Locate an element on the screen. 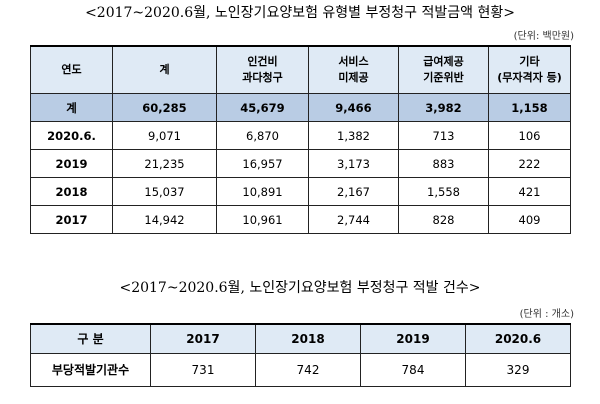 This screenshot has height=404, width=600. cell-total: 9,071 is located at coordinates (165, 136).